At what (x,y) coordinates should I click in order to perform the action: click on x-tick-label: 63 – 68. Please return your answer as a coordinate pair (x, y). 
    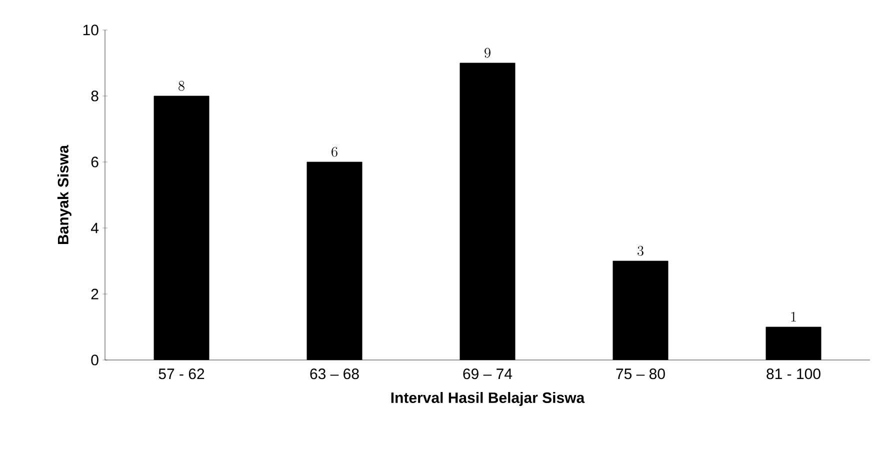
    Looking at the image, I should click on (334, 374).